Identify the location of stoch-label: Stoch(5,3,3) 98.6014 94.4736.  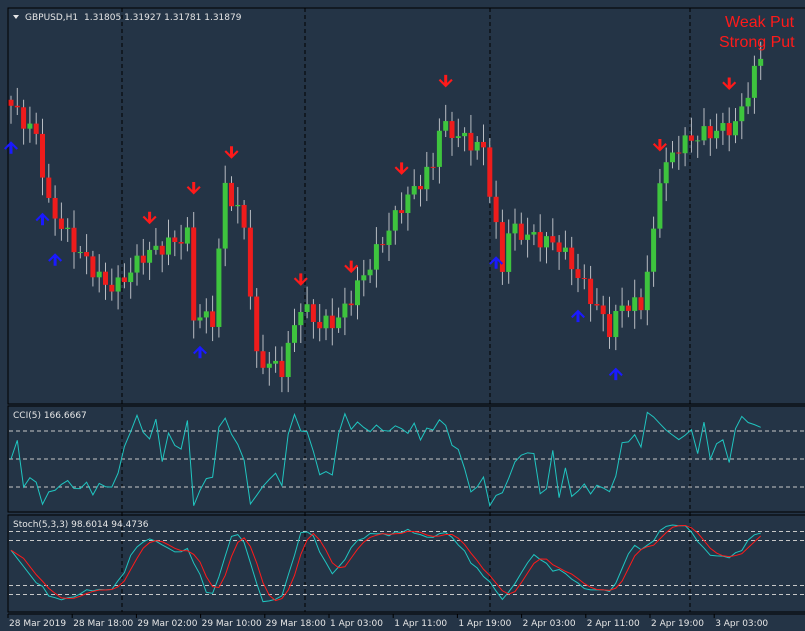
(81, 525).